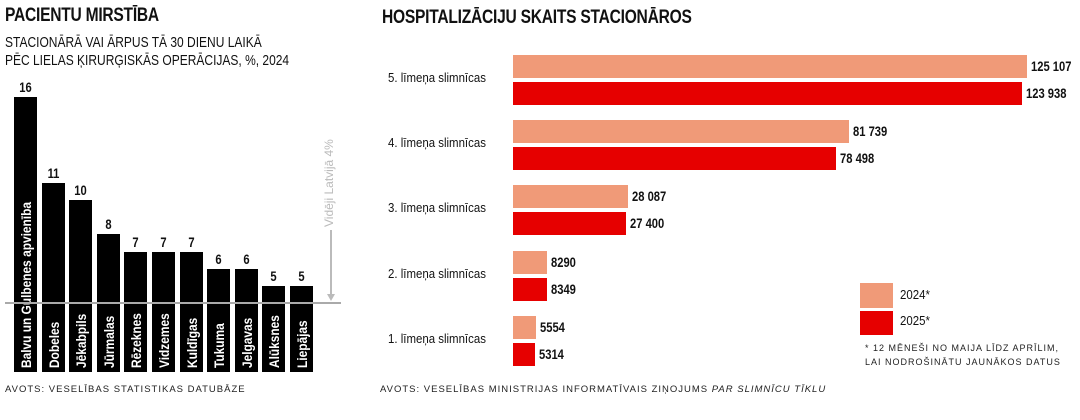  I want to click on footnote-2: LAI NODROŠINĀTU JAUNĀKOS DATUS, so click(963, 362).